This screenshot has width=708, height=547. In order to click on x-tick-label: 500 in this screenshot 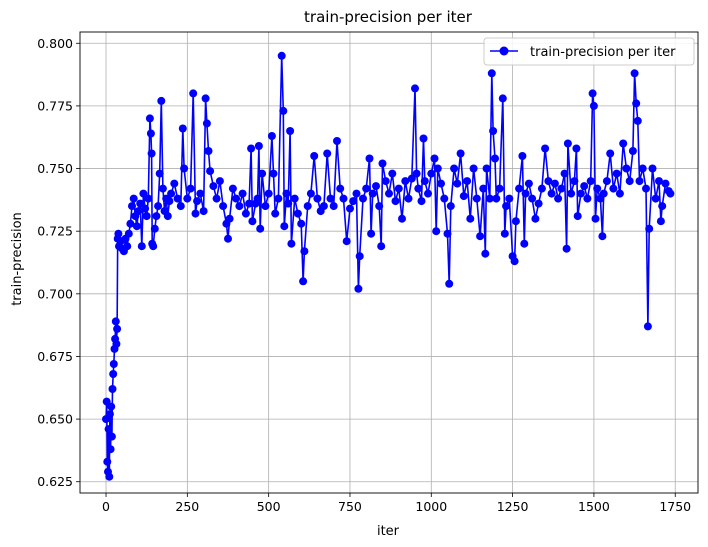, I will do `click(269, 506)`.